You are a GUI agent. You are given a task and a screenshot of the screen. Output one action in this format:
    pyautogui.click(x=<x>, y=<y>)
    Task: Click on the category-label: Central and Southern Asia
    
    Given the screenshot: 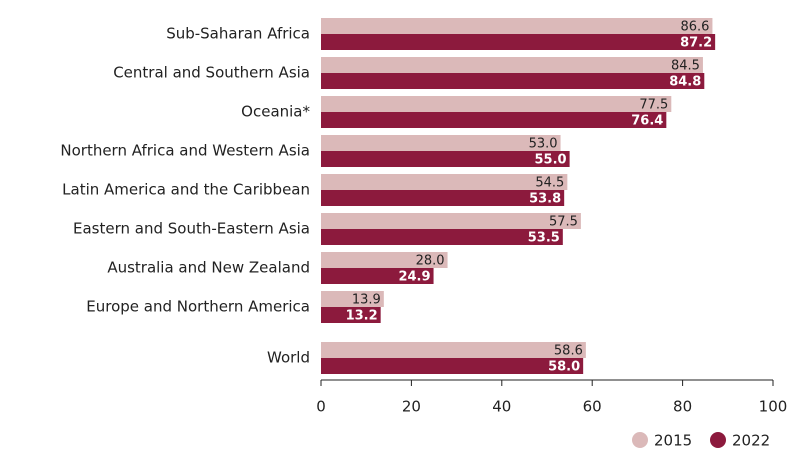 What is the action you would take?
    pyautogui.click(x=211, y=73)
    